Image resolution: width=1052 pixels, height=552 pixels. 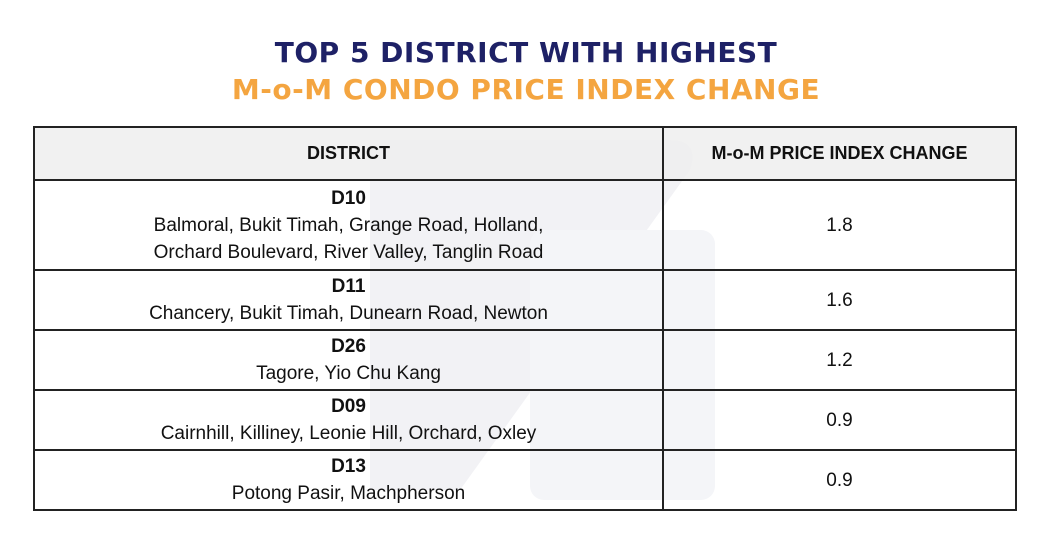 I want to click on header-price-index-change: M-o-M PRICE INDEX CHANGE, so click(x=839, y=153).